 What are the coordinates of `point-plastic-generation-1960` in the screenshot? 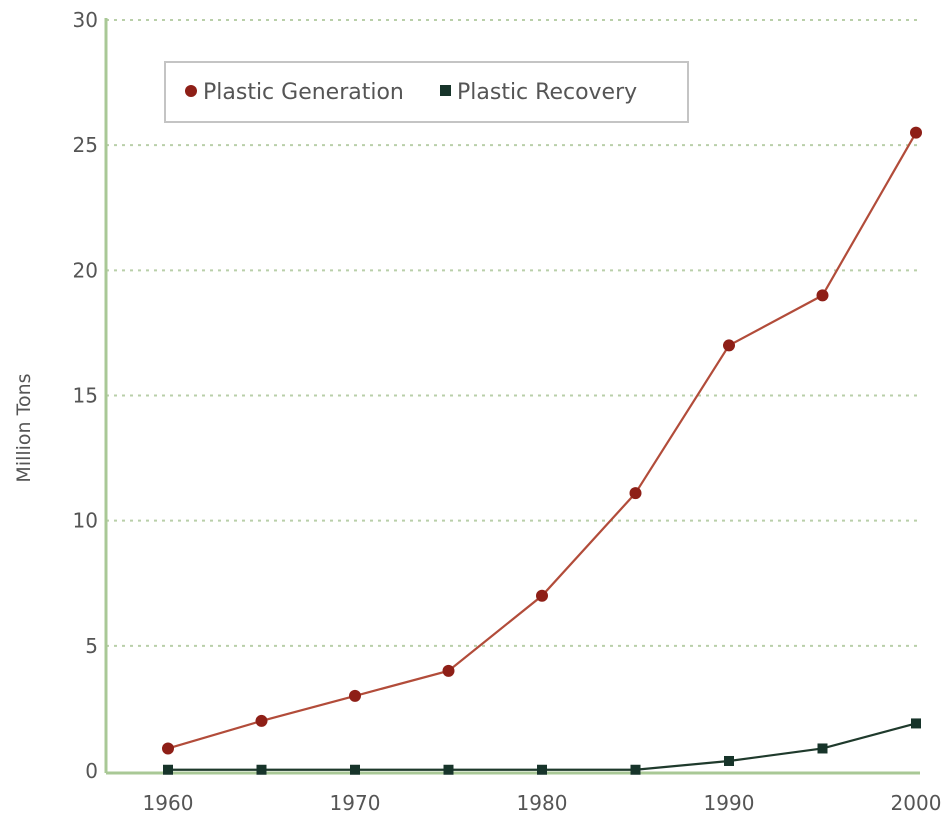 It's located at (168, 748).